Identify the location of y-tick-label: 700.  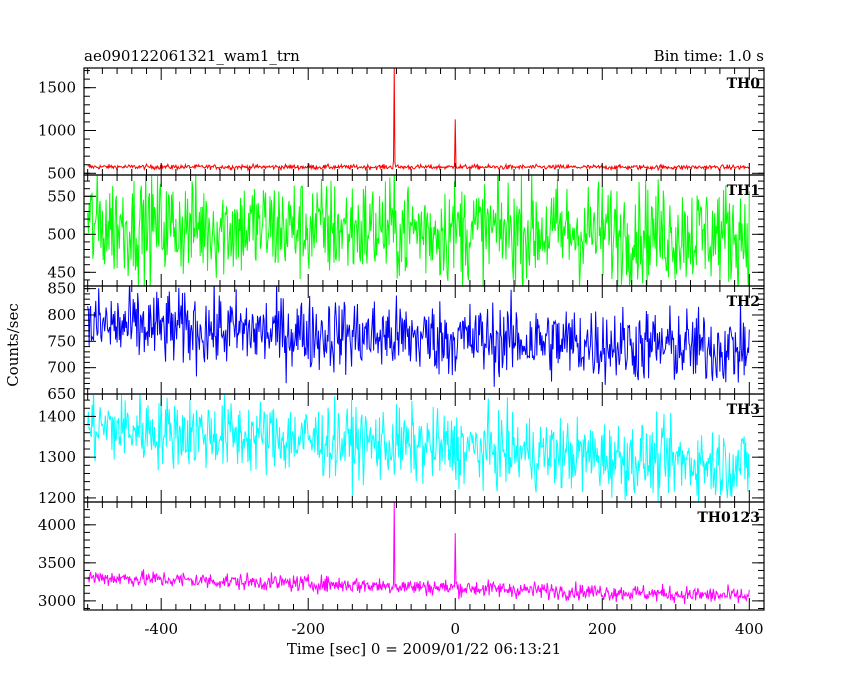
(61, 368).